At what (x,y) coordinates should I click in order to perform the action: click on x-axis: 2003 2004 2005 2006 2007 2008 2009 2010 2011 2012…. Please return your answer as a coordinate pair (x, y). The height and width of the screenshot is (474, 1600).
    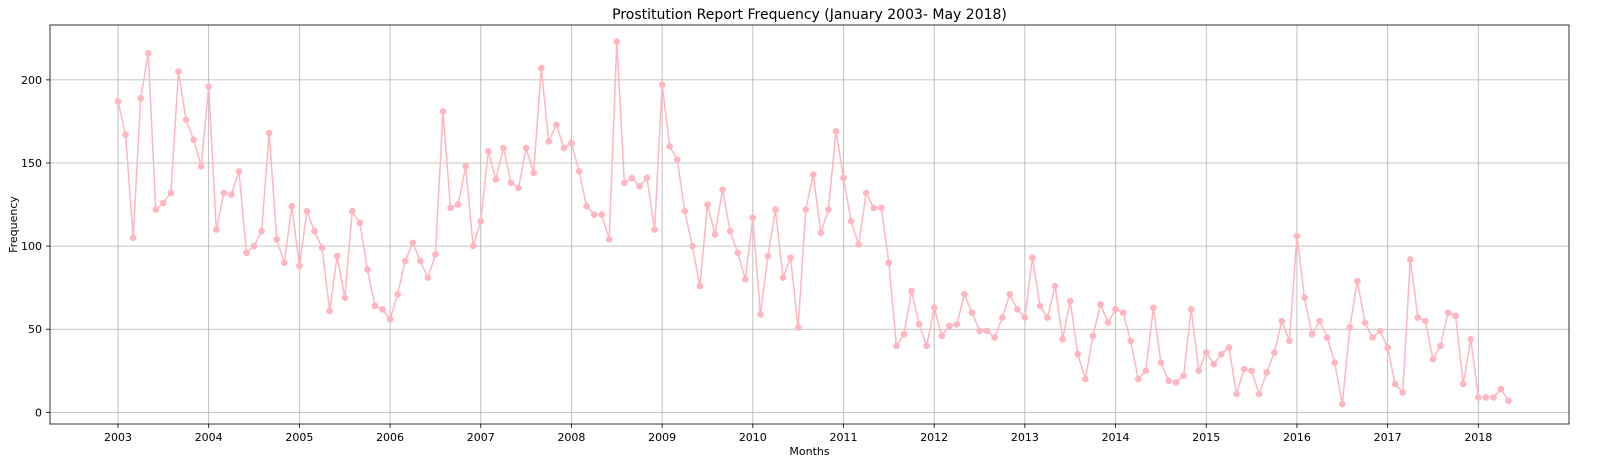
    Looking at the image, I should click on (798, 434).